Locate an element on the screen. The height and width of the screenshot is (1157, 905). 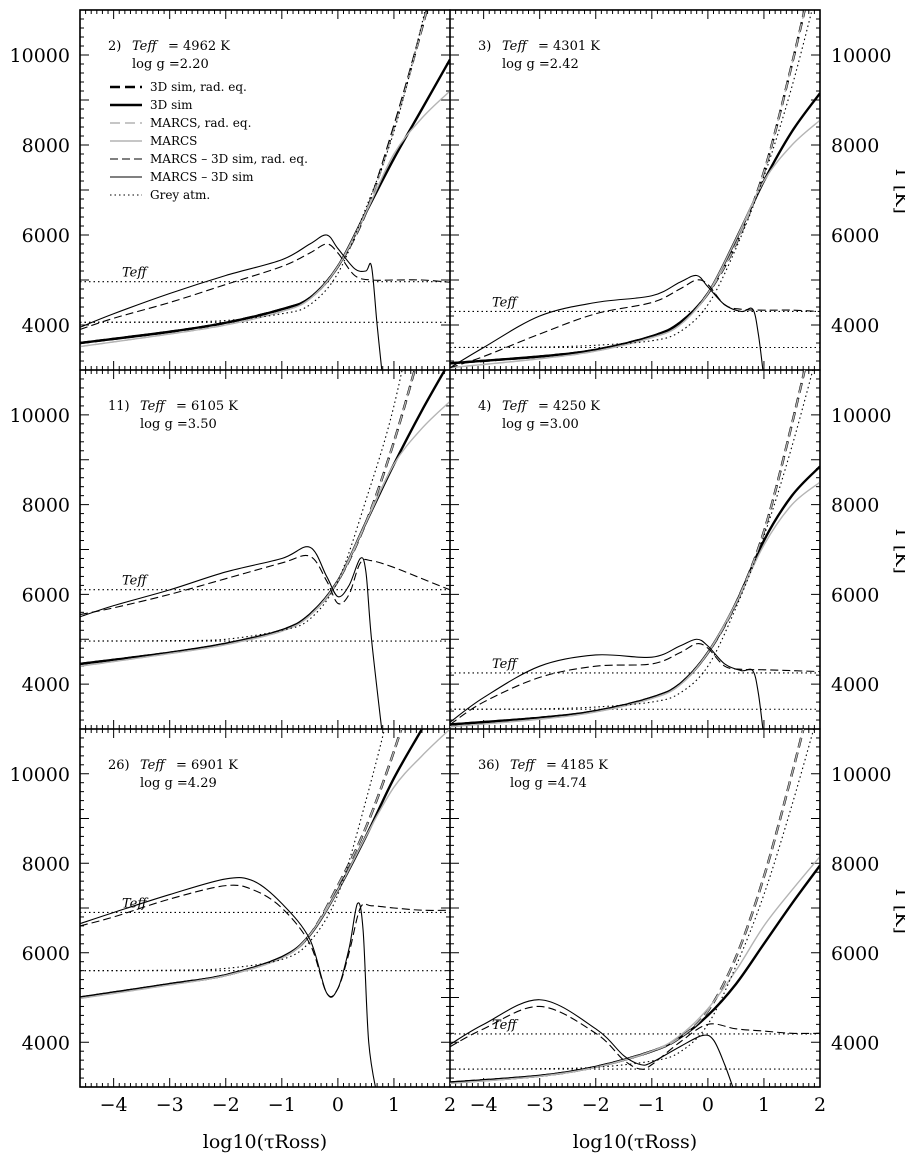
legend-item: Grey atm. is located at coordinates (160, 195).